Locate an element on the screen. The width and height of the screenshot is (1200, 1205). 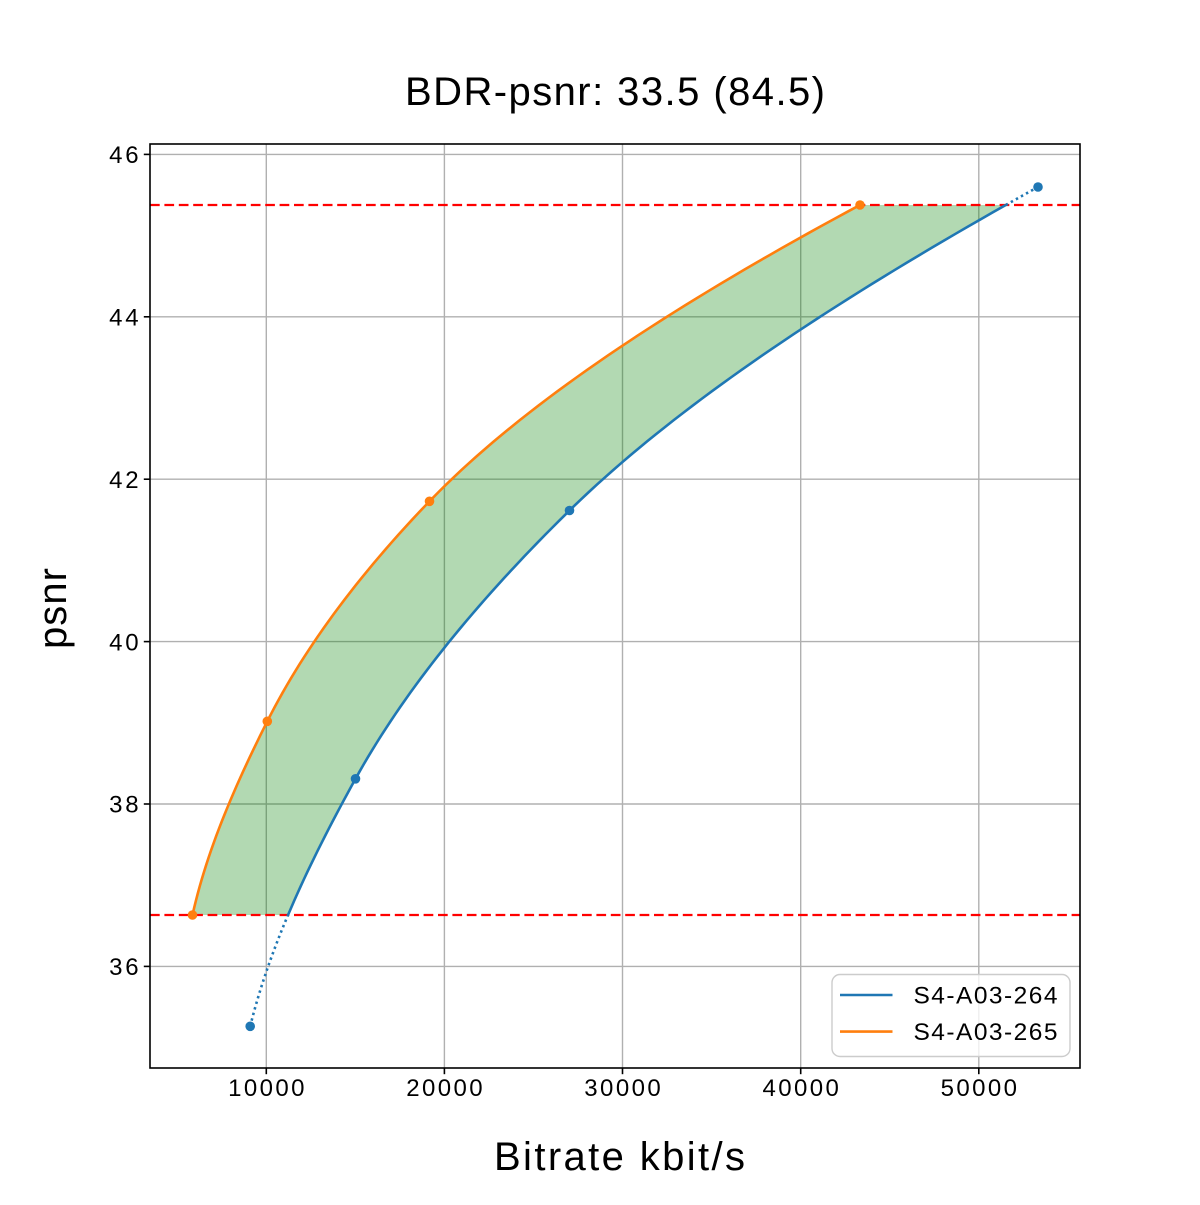
svg-text: S4-A03-265 is located at coordinates (986, 1032).